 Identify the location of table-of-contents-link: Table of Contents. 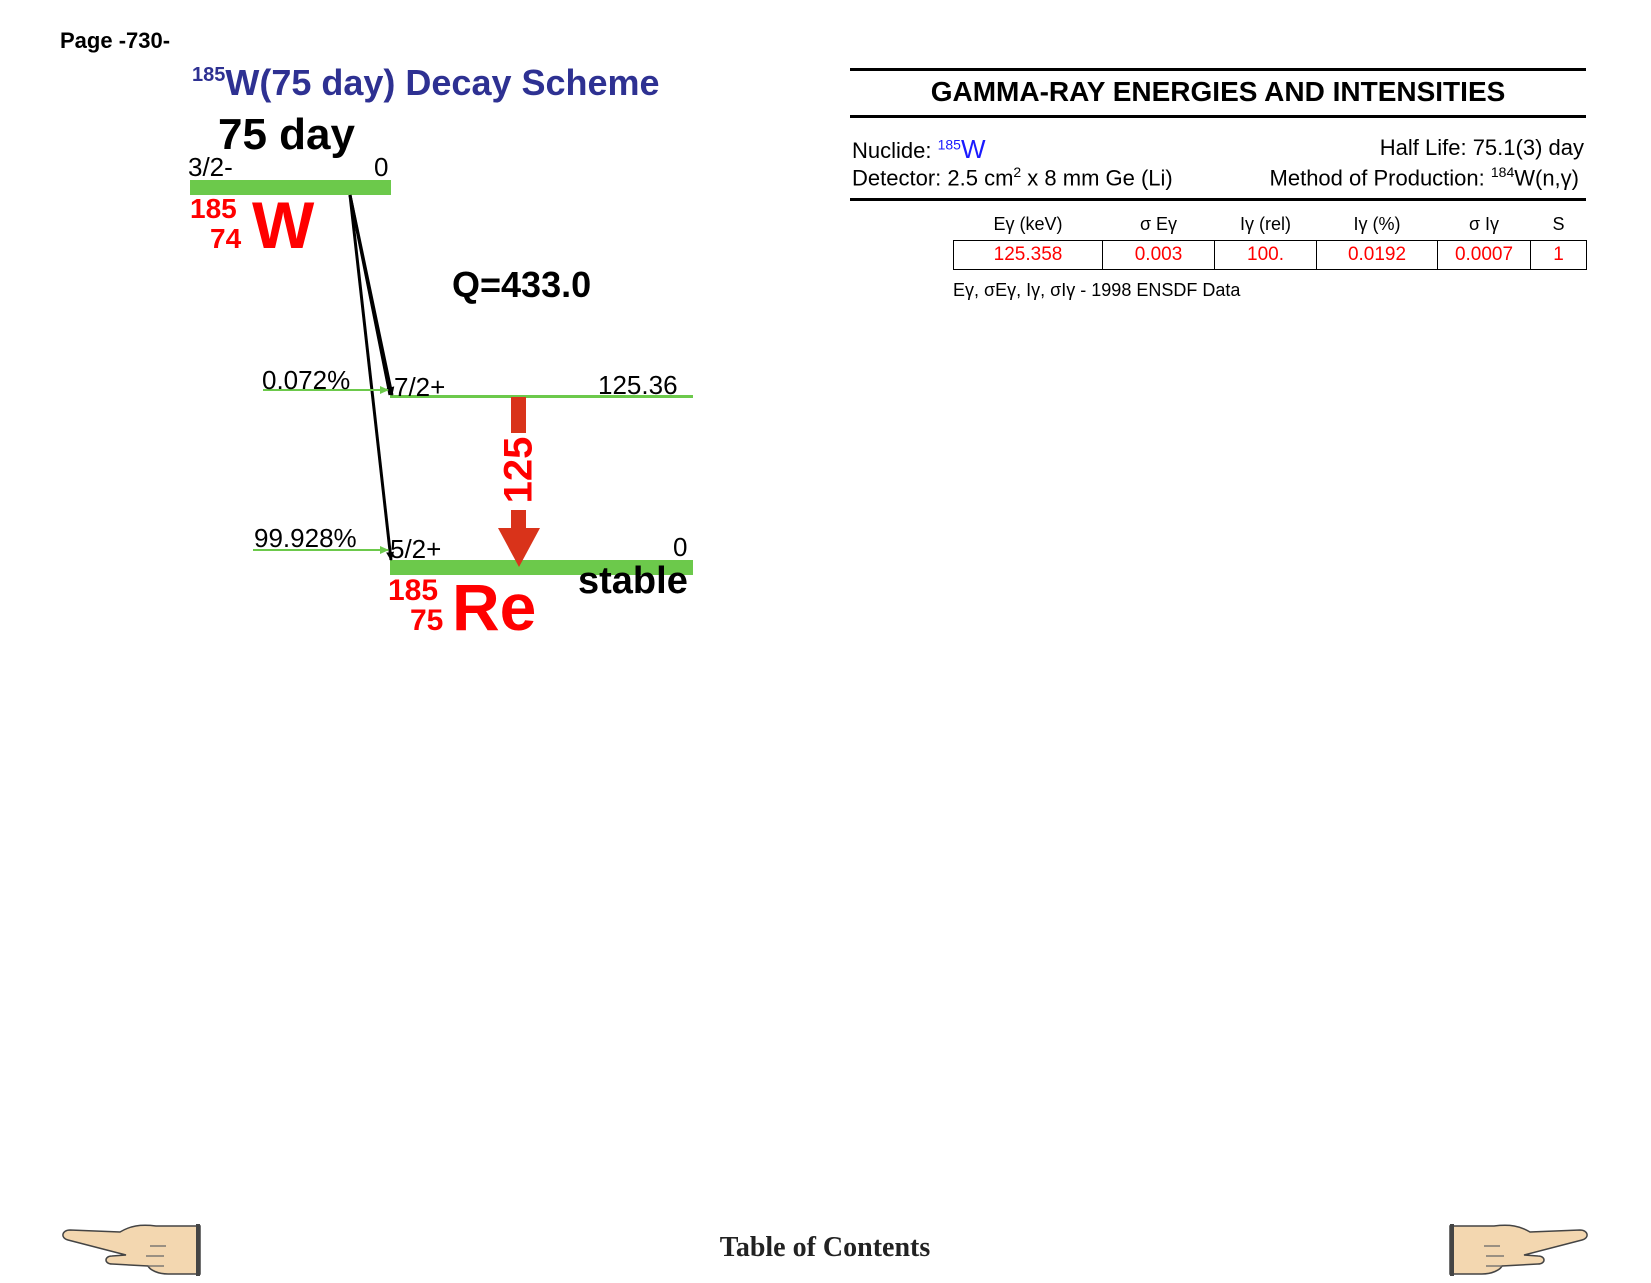
(825, 1247).